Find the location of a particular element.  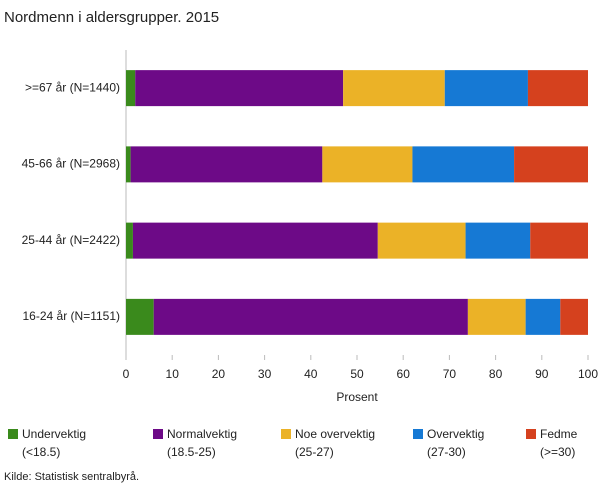

legend-sublabel: (27-30) is located at coordinates (446, 452).